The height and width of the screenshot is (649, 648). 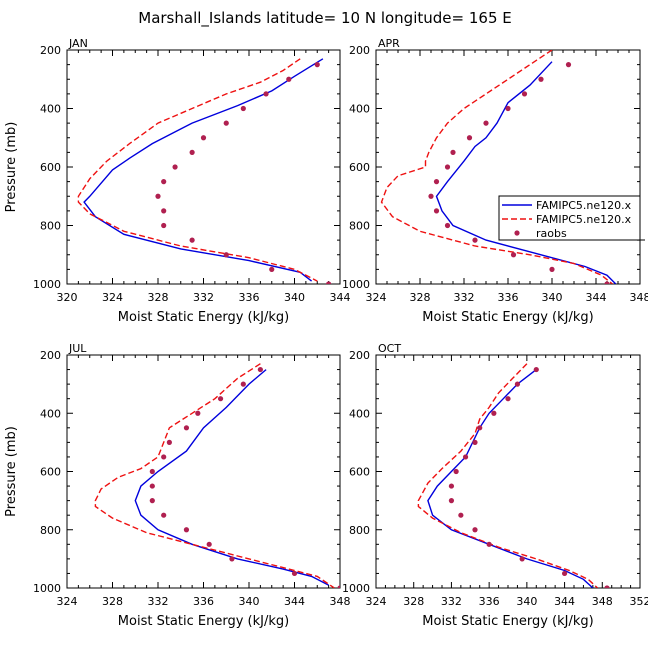 What do you see at coordinates (639, 601) in the screenshot?
I see `x-tick-label: 352` at bounding box center [639, 601].